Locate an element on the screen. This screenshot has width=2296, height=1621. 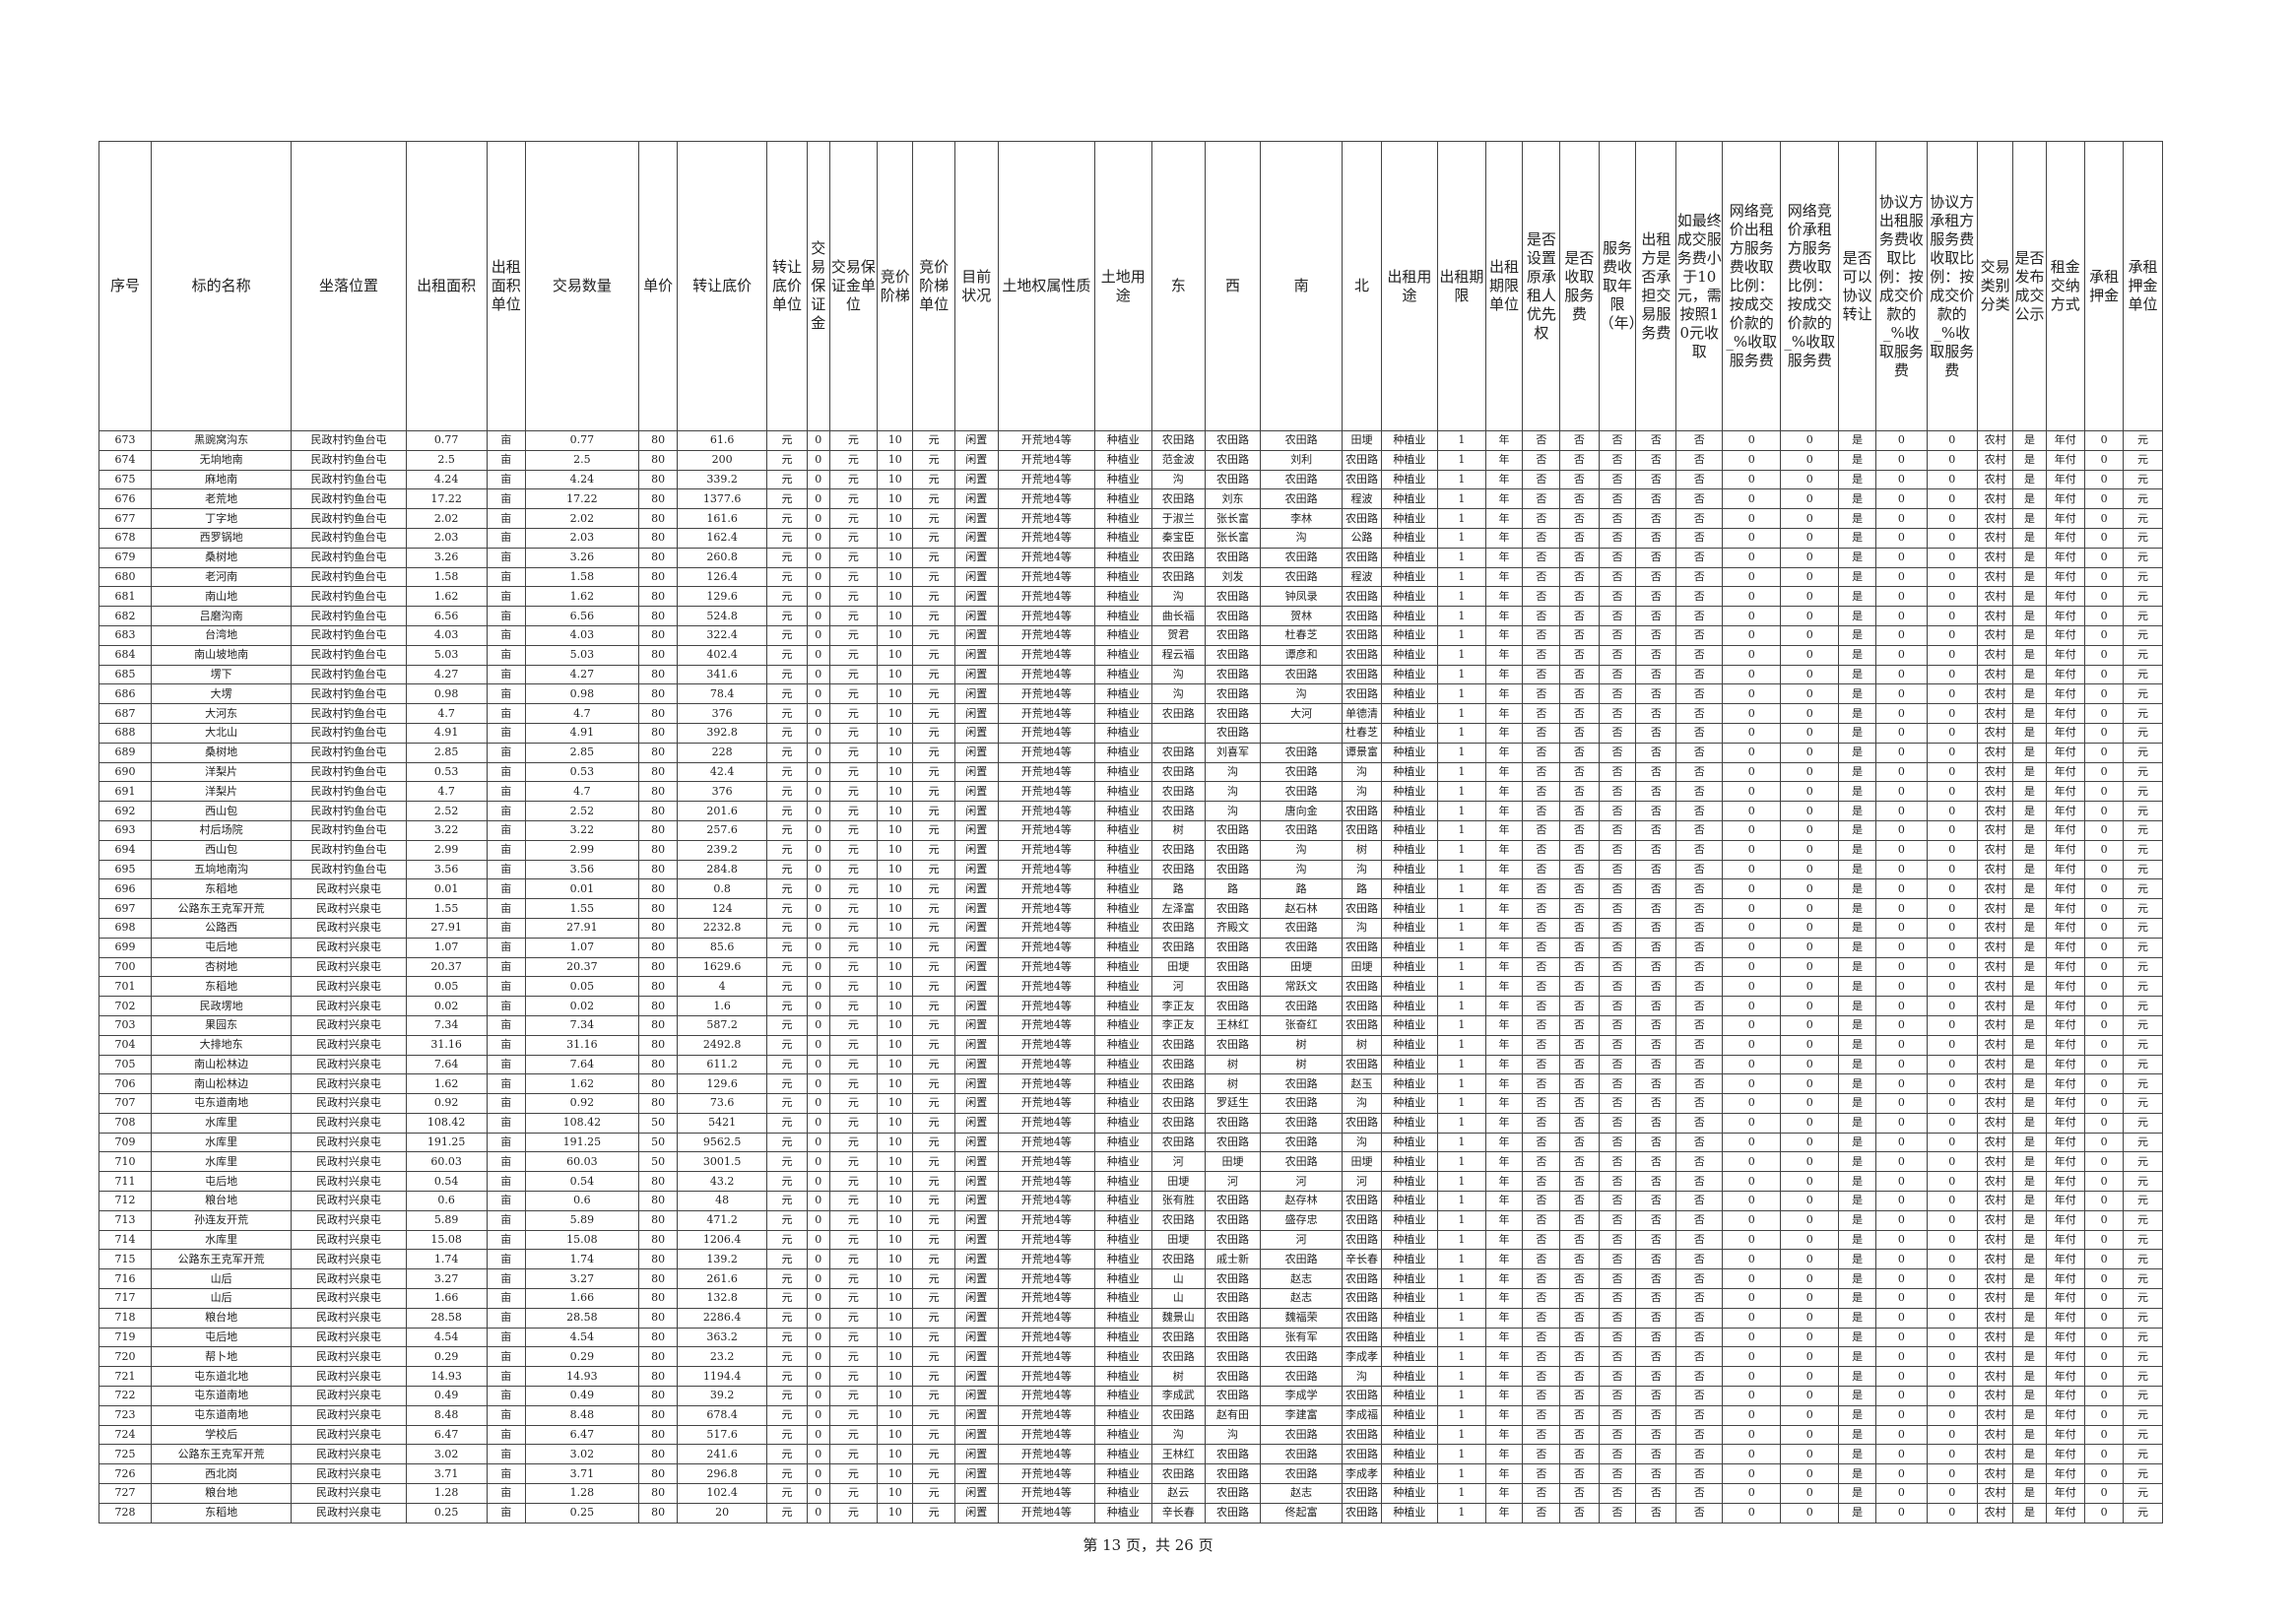
table-cell: 261.6 is located at coordinates (722, 1279).